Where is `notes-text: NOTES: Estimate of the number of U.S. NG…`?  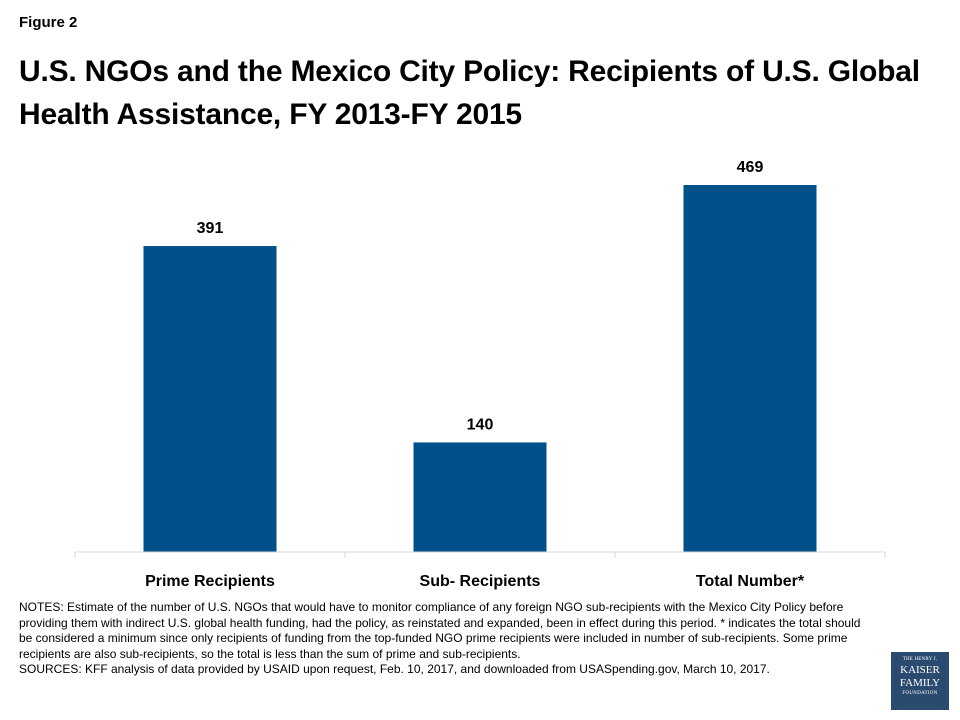 notes-text: NOTES: Estimate of the number of U.S. NG… is located at coordinates (440, 630).